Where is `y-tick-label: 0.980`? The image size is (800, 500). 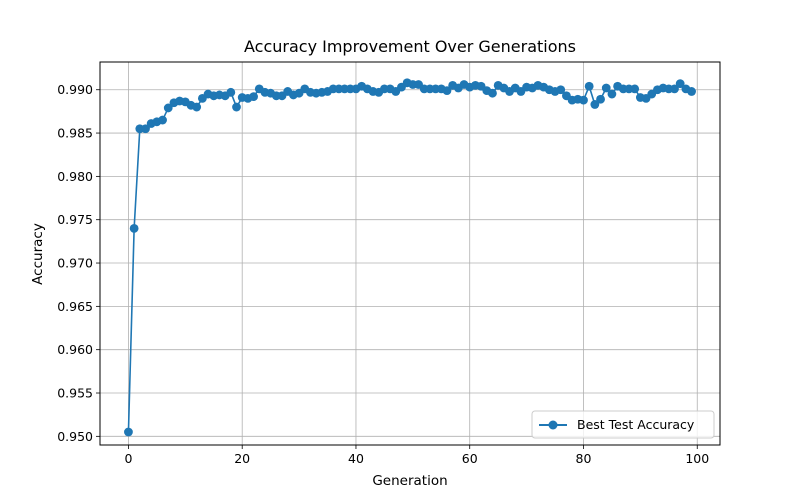 y-tick-label: 0.980 is located at coordinates (75, 176).